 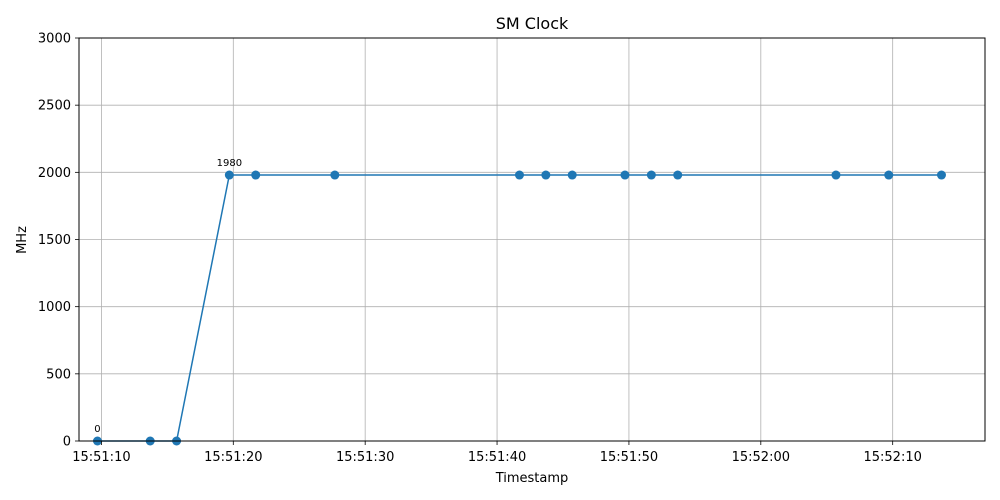 What do you see at coordinates (892, 457) in the screenshot?
I see `x-tick-label: 15:52:10` at bounding box center [892, 457].